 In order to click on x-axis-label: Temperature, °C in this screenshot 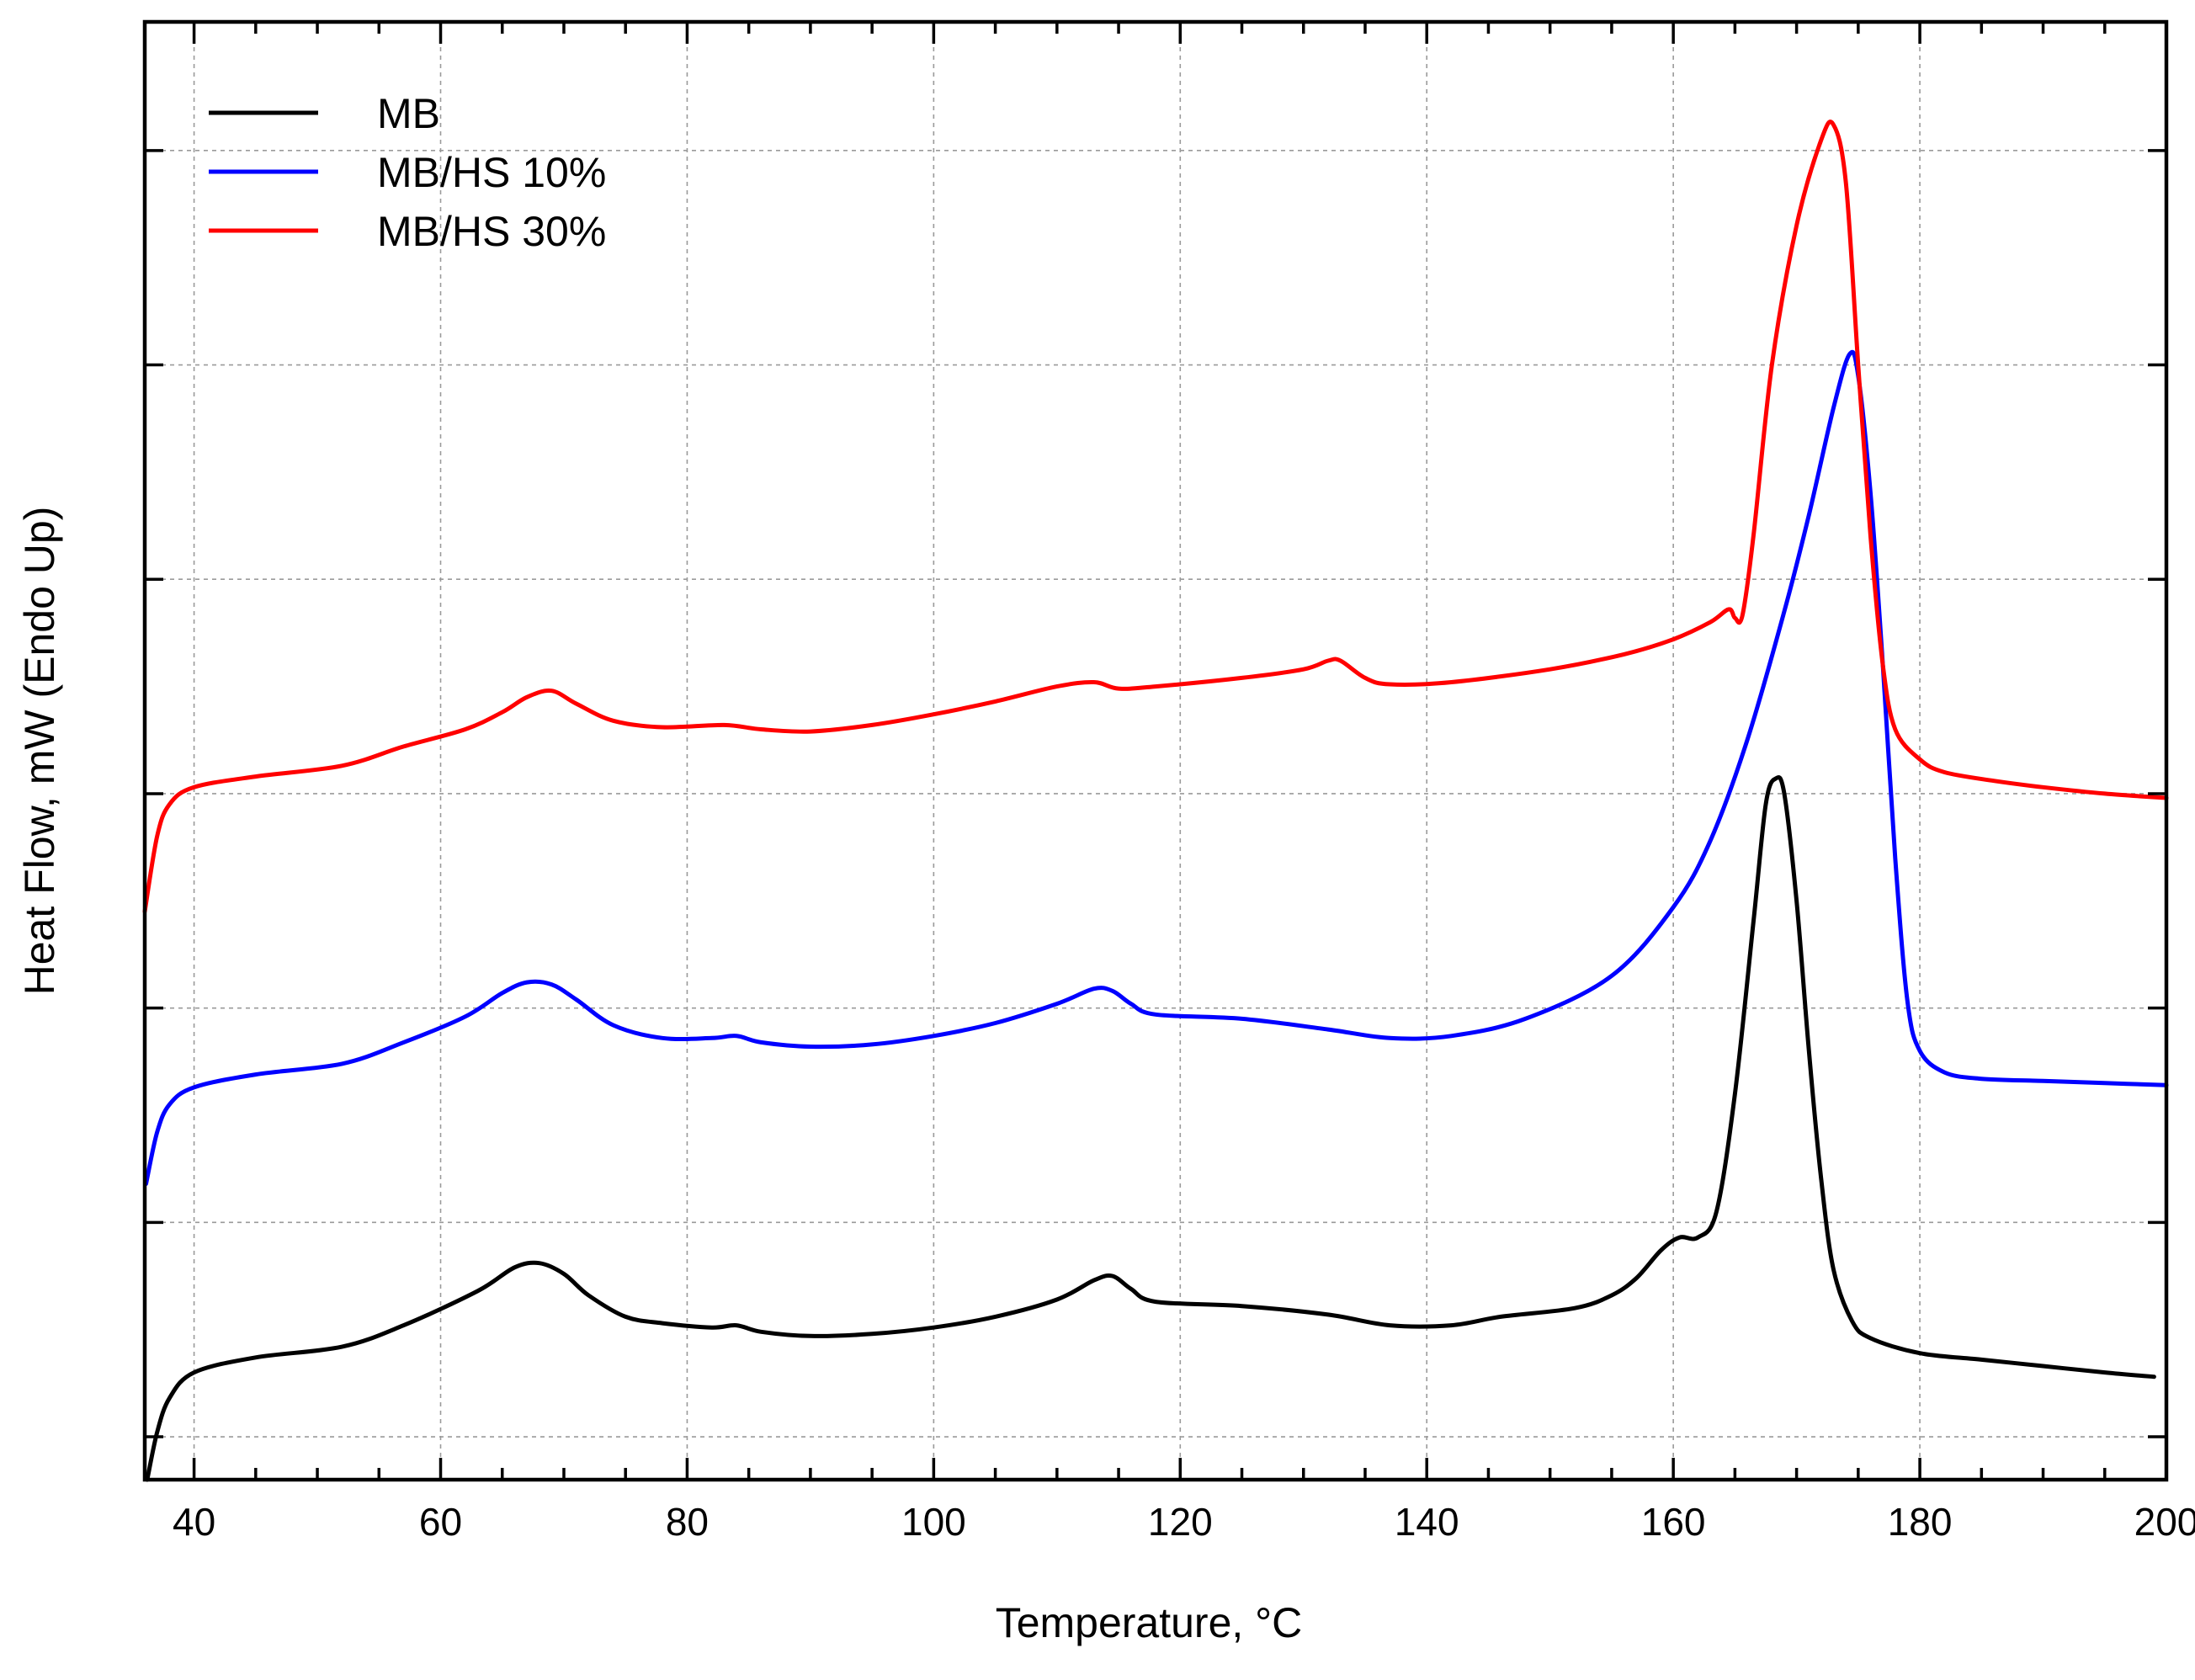, I will do `click(1149, 1622)`.